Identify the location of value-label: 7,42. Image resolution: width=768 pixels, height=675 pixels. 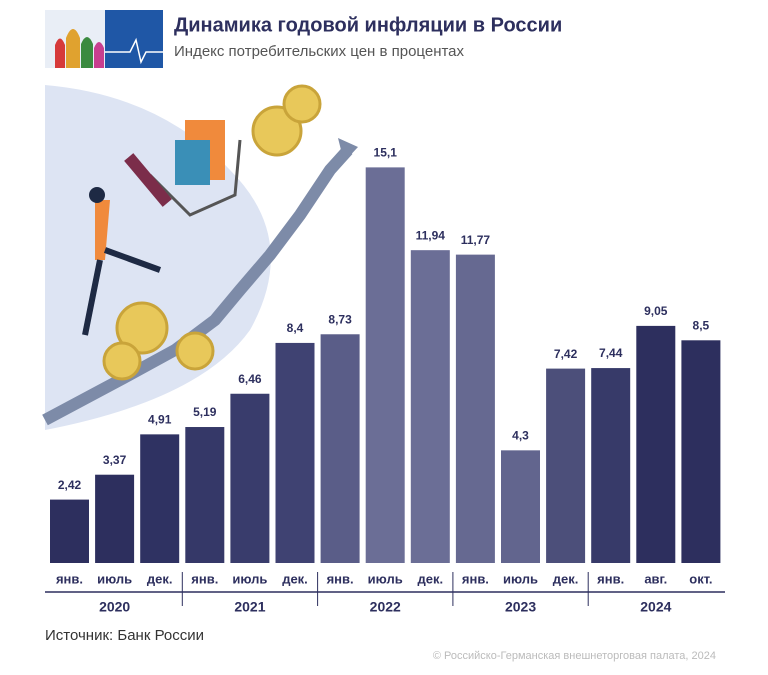
(566, 354).